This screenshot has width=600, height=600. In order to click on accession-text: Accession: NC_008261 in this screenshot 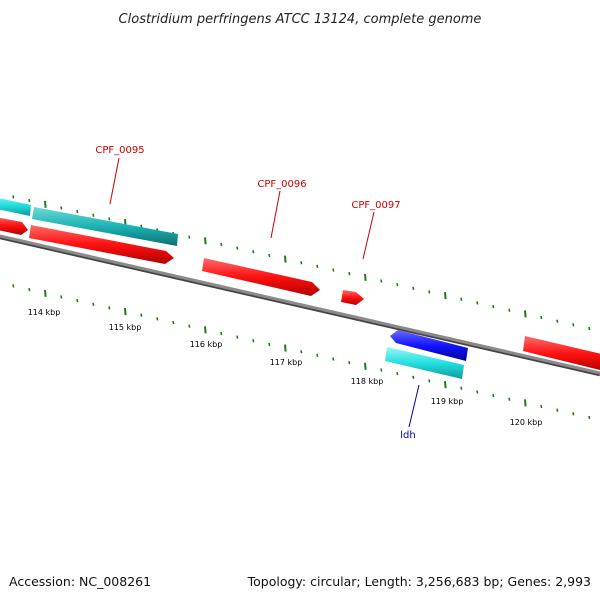, I will do `click(80, 581)`.